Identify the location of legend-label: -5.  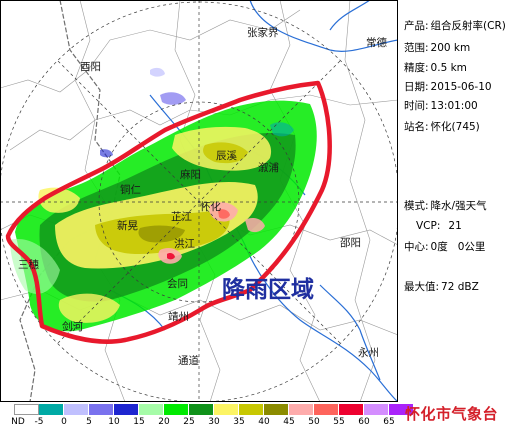
(39, 422).